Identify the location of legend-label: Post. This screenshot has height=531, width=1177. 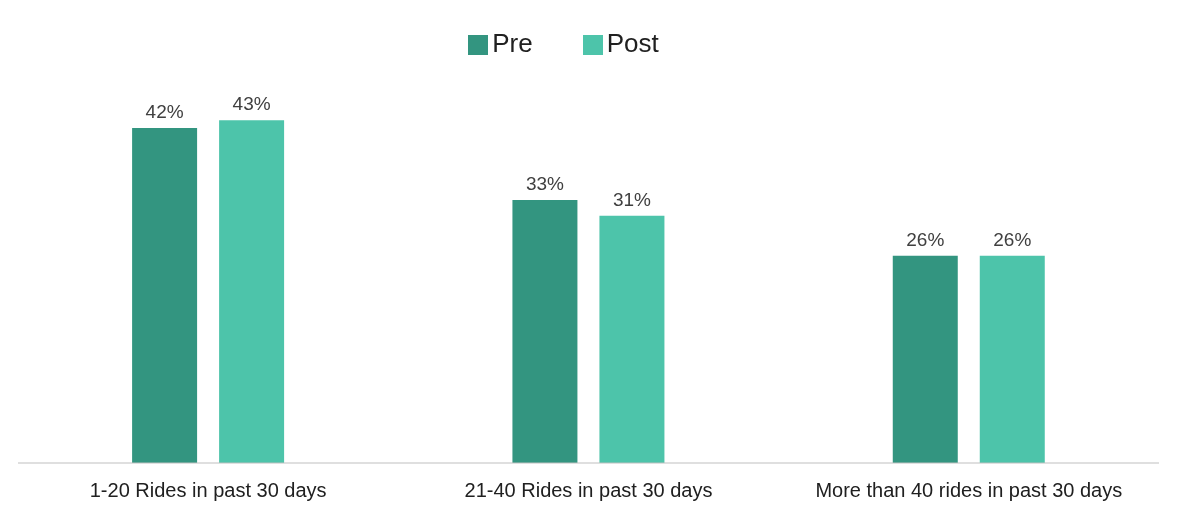
(632, 43).